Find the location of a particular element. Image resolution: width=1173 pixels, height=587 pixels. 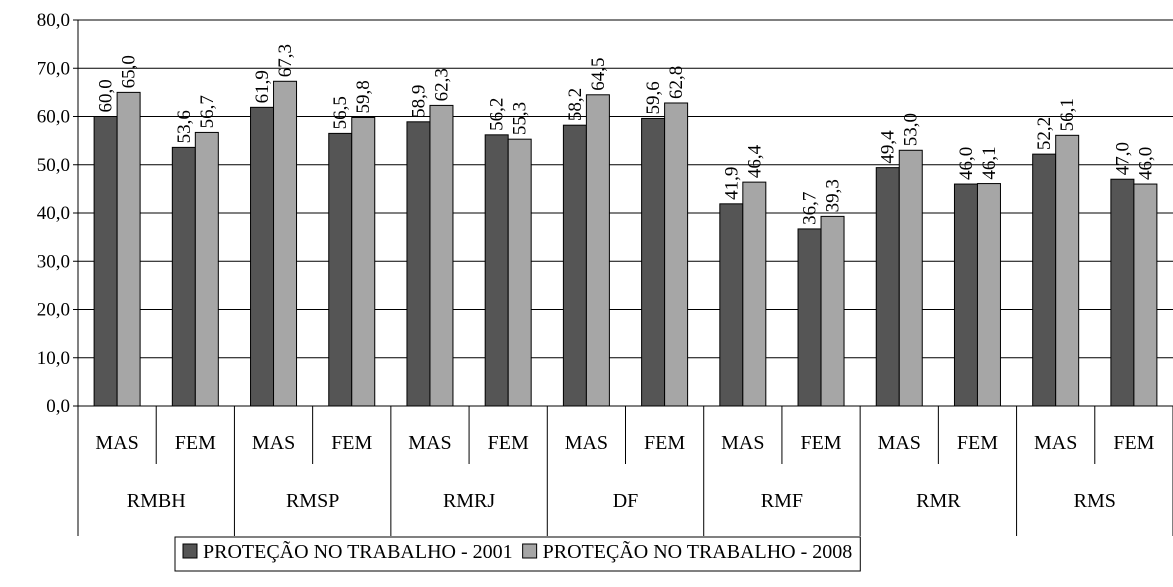

y-tick-label: 70,0 is located at coordinates (53, 68).